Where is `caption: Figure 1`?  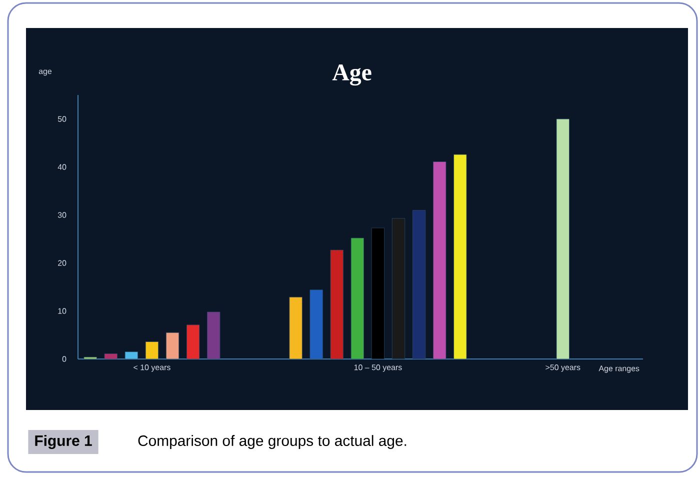
caption: Figure 1 is located at coordinates (63, 442).